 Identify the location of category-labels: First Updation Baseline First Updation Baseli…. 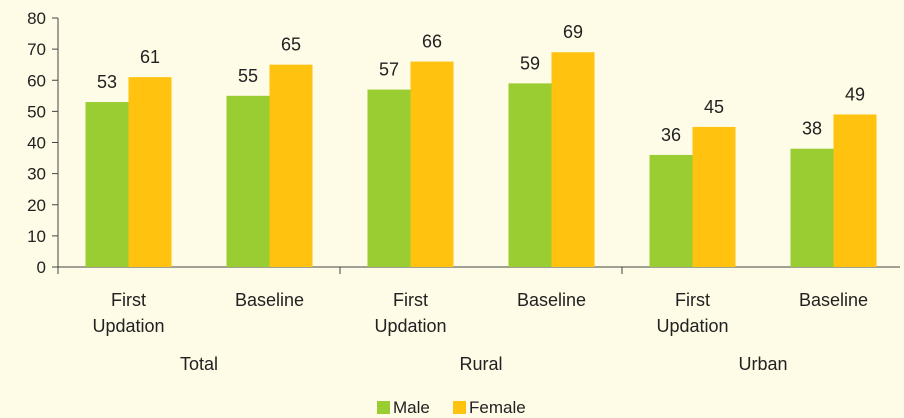
(480, 313).